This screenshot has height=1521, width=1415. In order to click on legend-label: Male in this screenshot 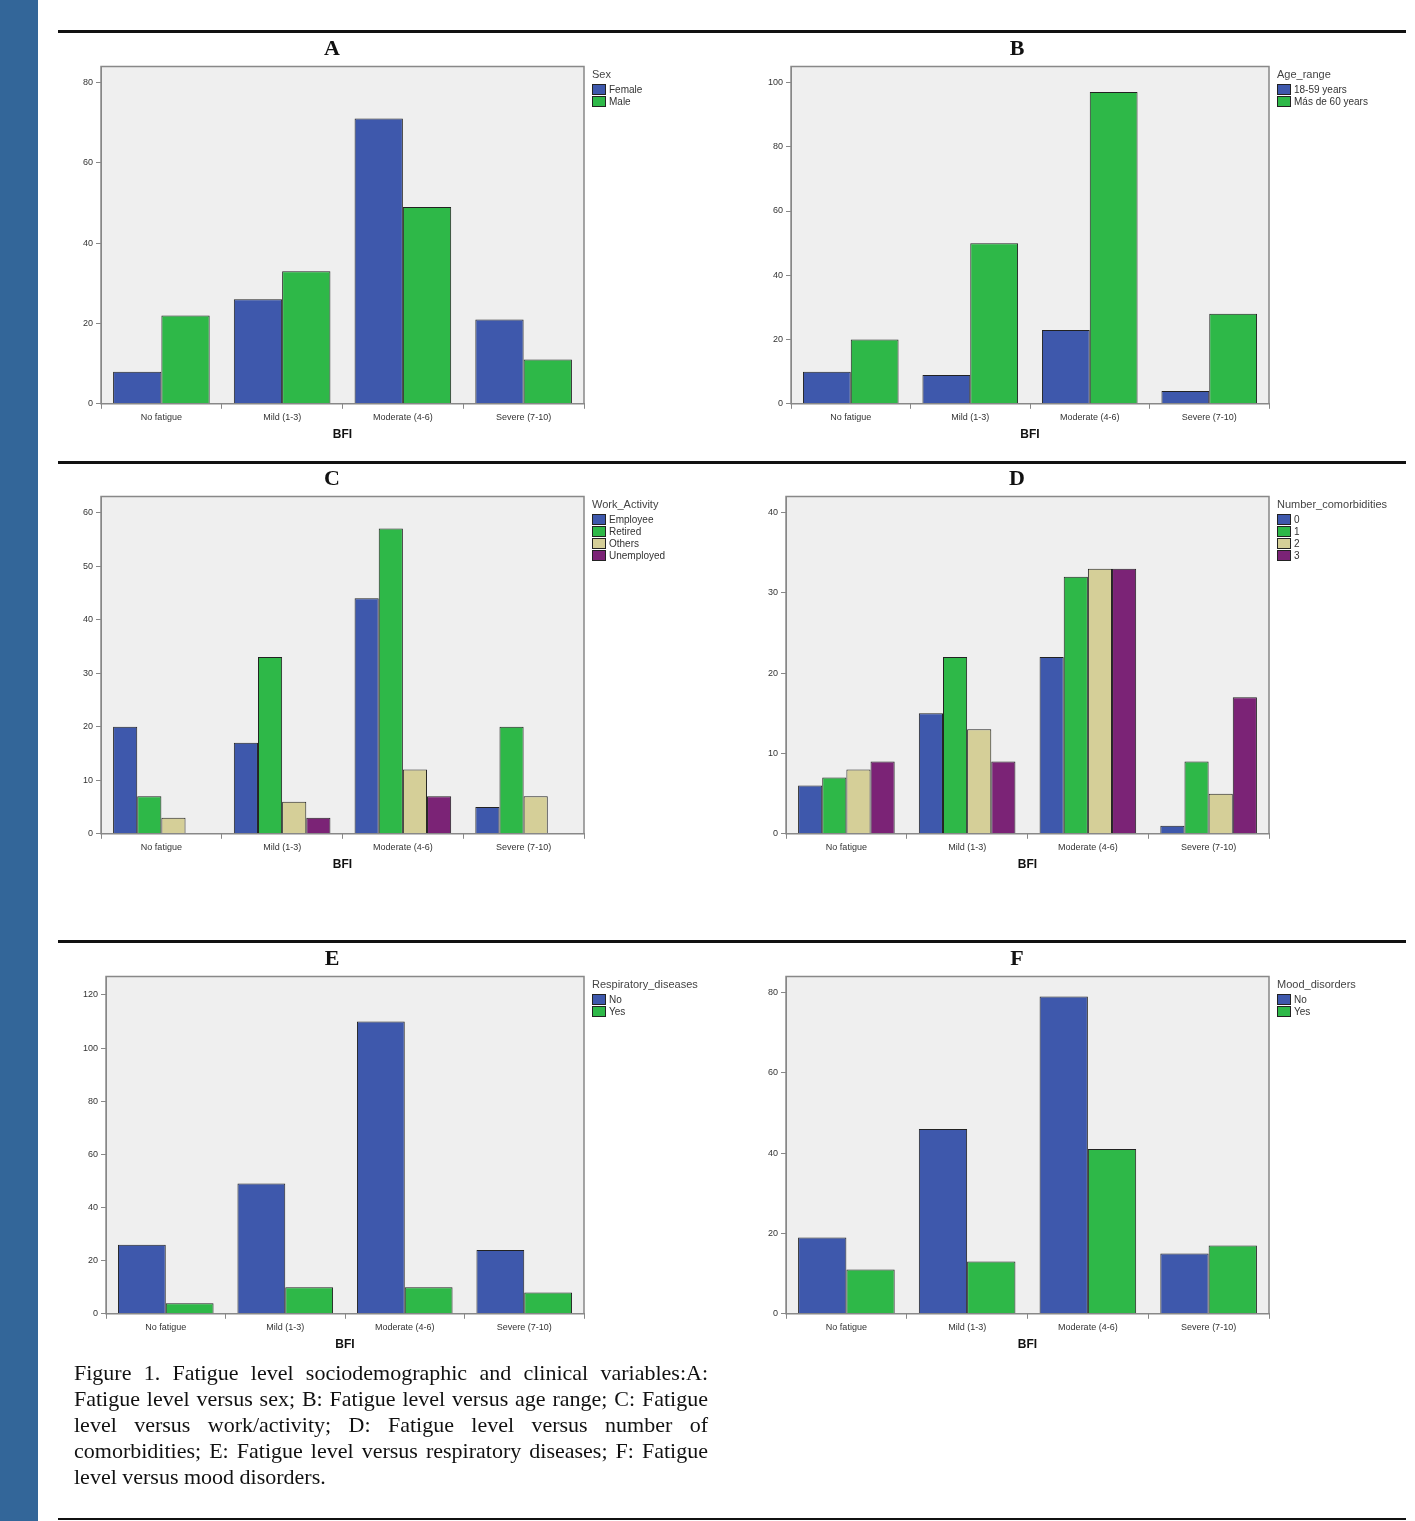, I will do `click(620, 101)`.